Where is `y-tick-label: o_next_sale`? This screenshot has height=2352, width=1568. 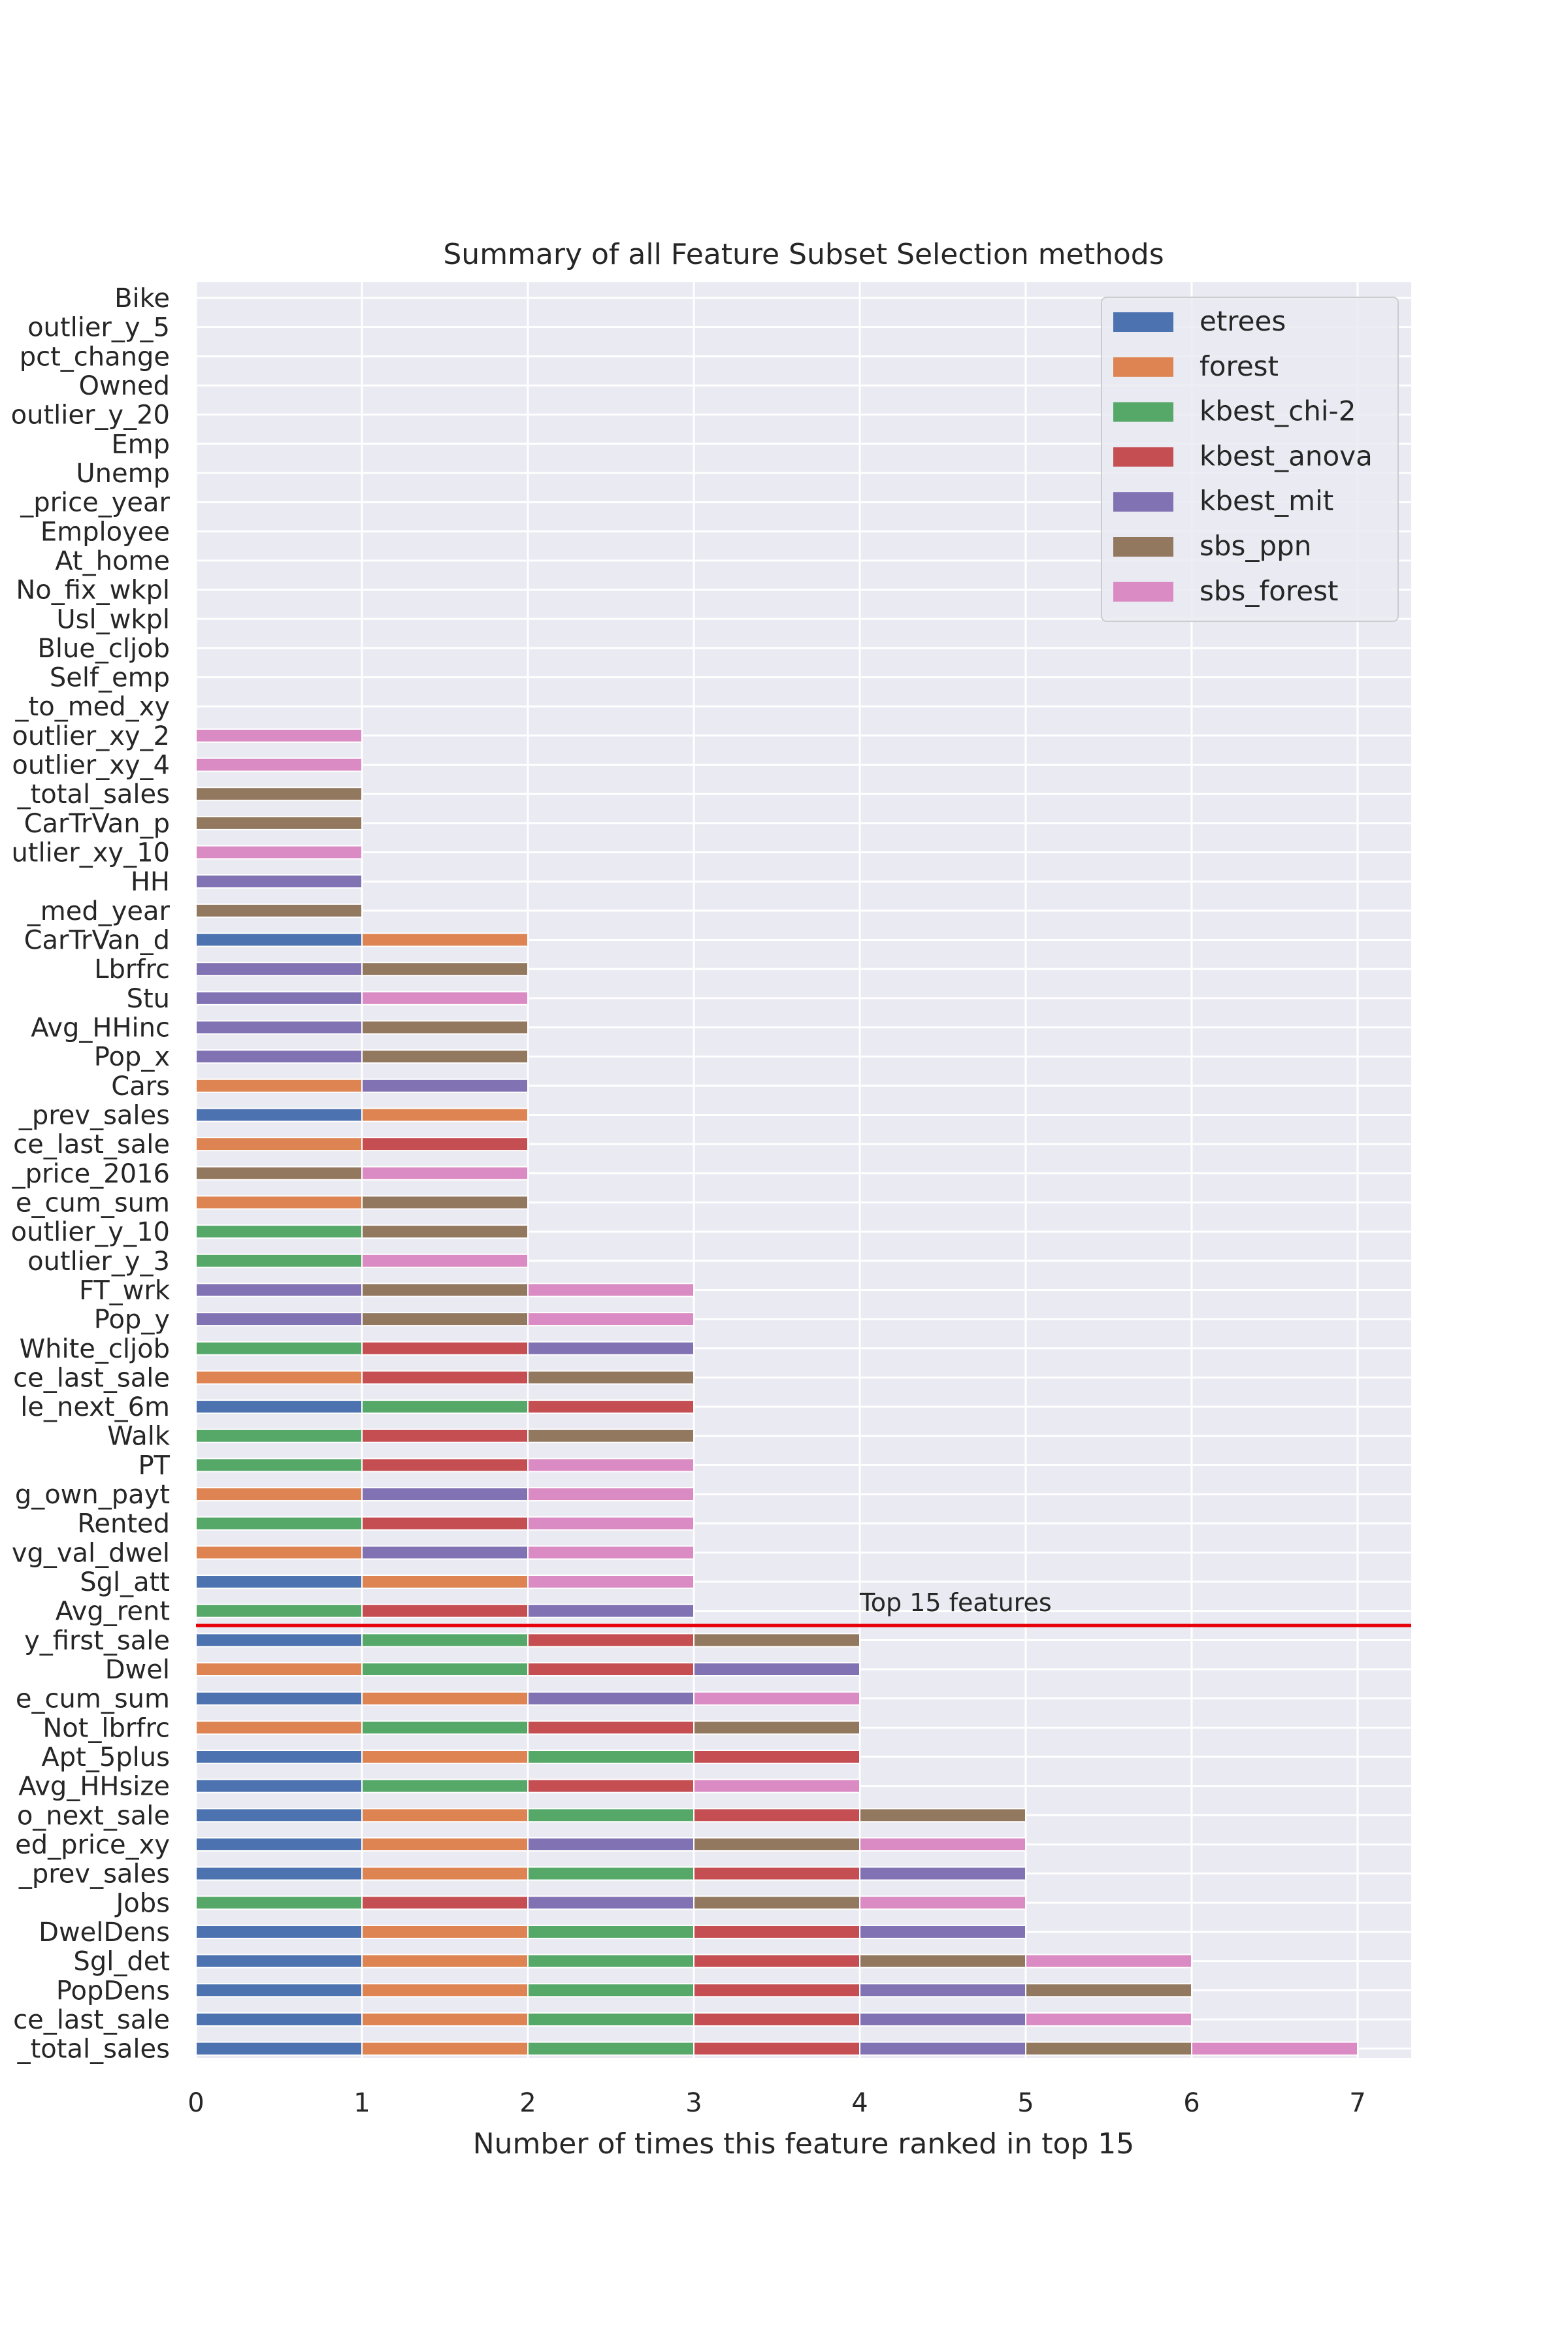 y-tick-label: o_next_sale is located at coordinates (93, 1816).